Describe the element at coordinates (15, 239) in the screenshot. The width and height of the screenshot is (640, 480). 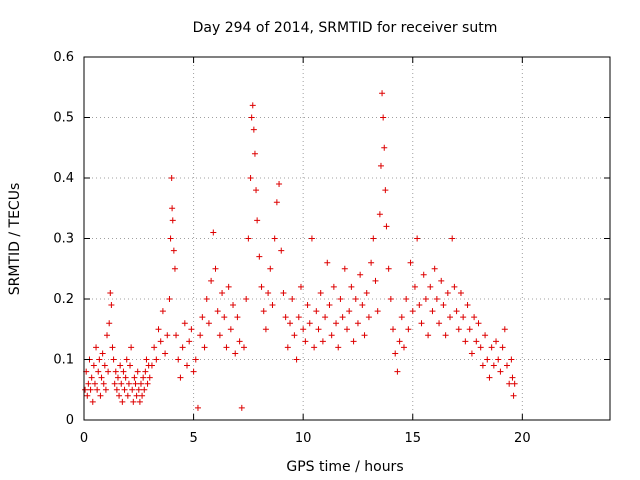
I see `y-axis-label: SRMTID / TECUs` at that location.